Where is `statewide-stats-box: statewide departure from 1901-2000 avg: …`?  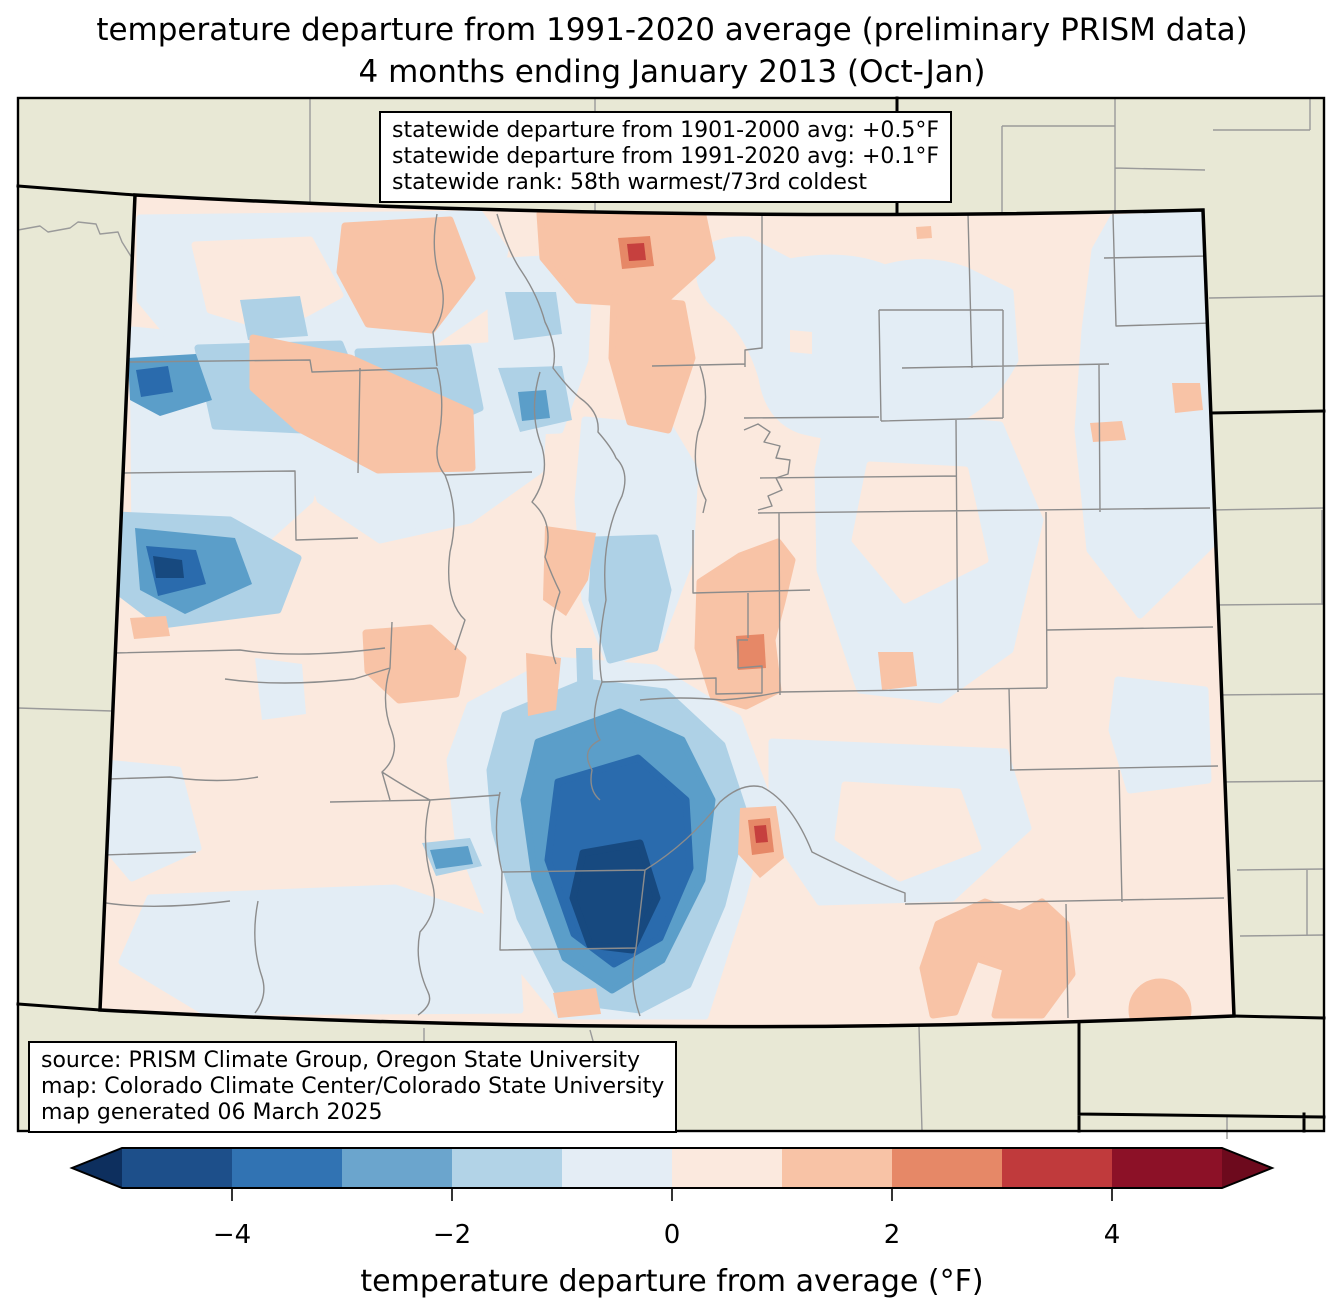
statewide-stats-box: statewide departure from 1901-2000 avg: … is located at coordinates (666, 157).